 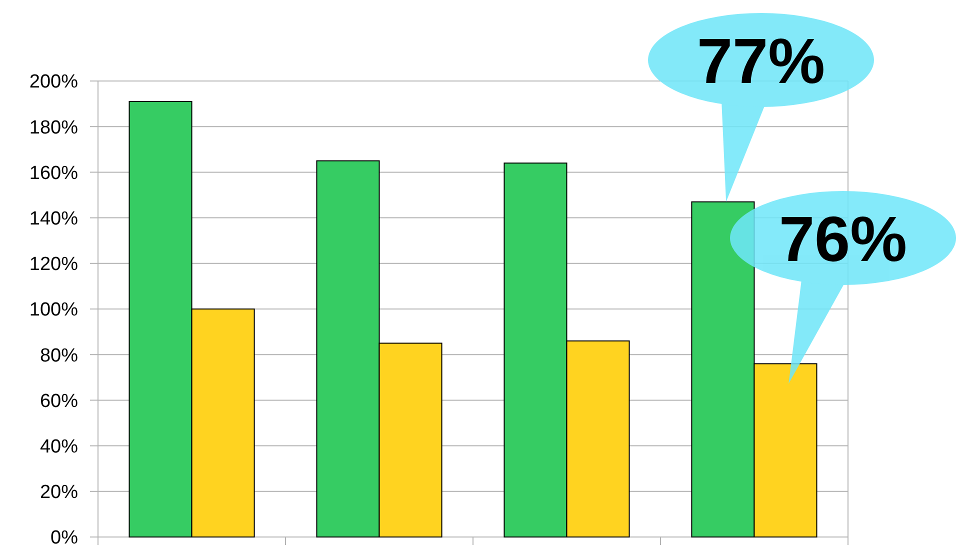 I want to click on y-tick-label: 0%, so click(x=64, y=538).